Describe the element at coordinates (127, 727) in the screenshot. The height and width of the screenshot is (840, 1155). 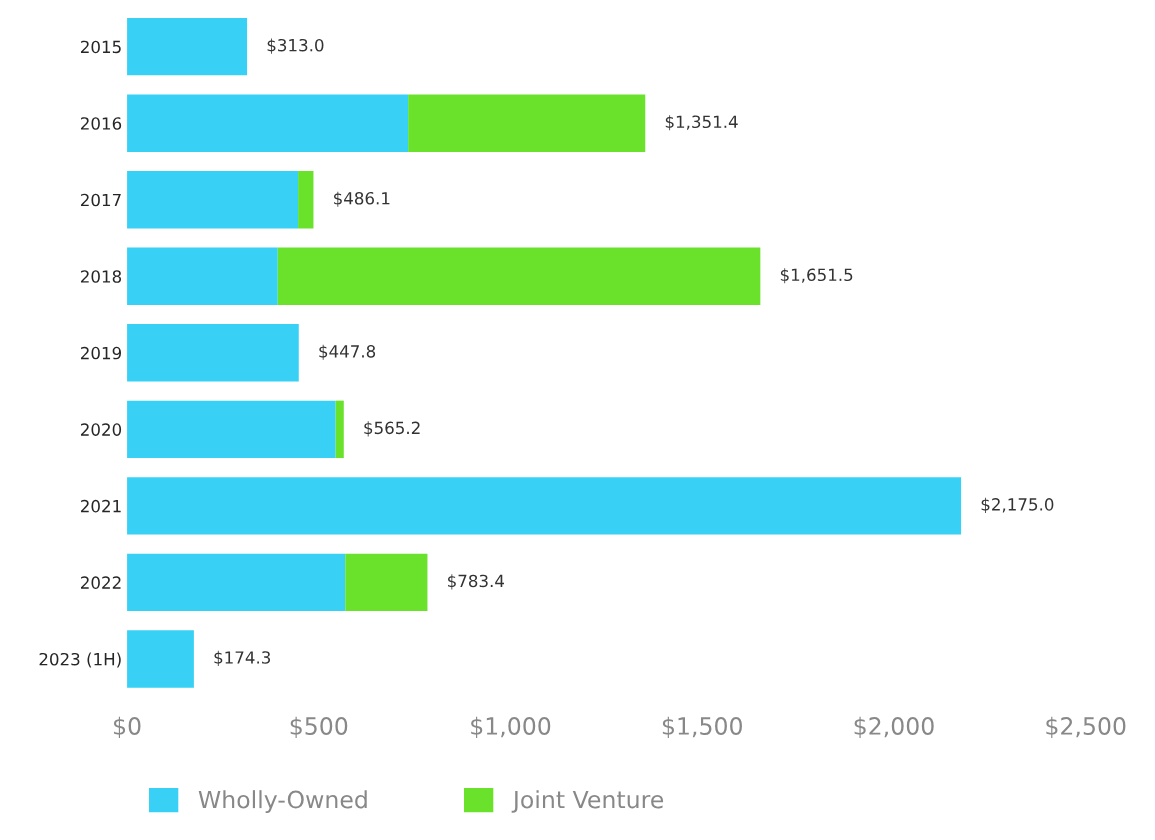
I see `x-tick-label: $0` at that location.